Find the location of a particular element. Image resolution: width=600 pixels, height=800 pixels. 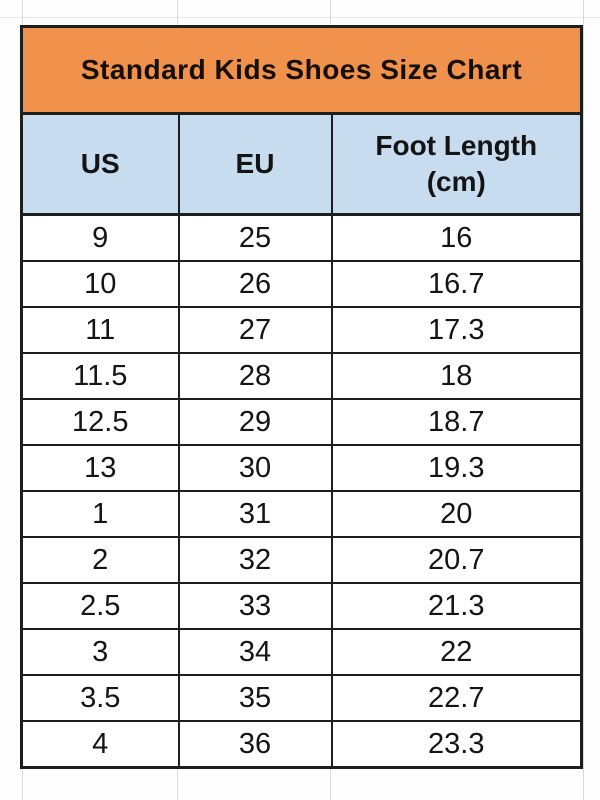

cell-foot-length: 16 is located at coordinates (456, 237).